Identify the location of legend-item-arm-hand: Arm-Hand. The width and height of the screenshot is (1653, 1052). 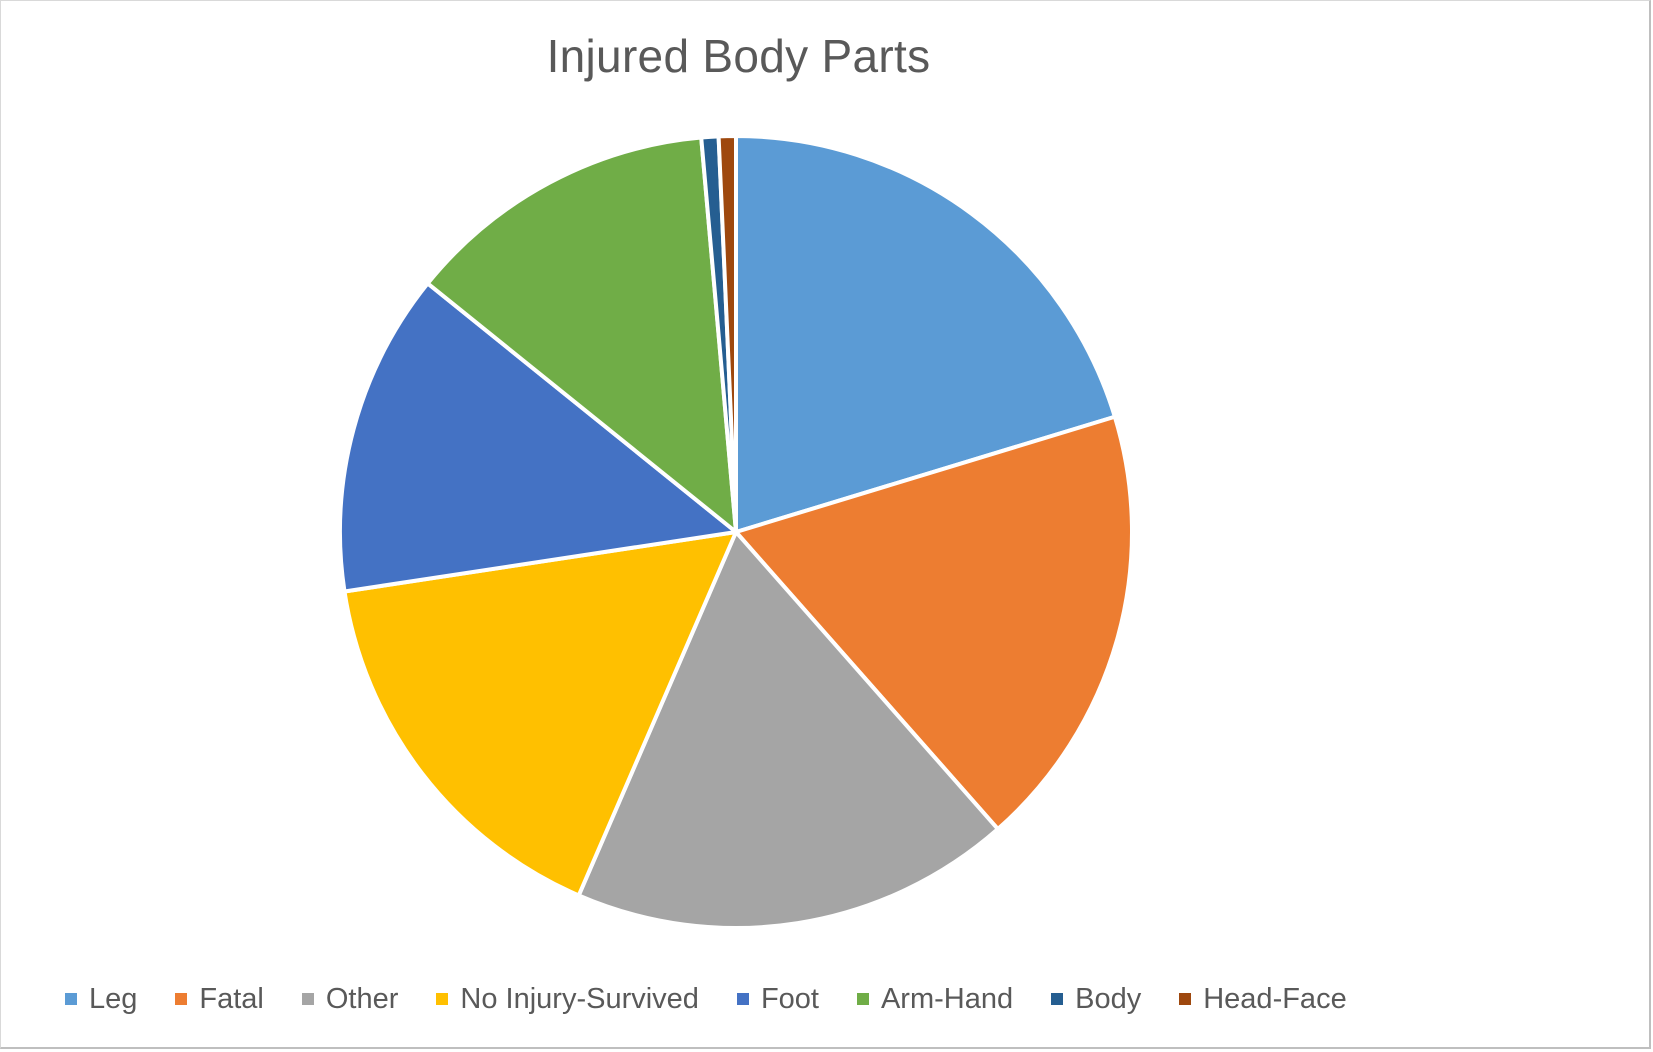
(935, 999).